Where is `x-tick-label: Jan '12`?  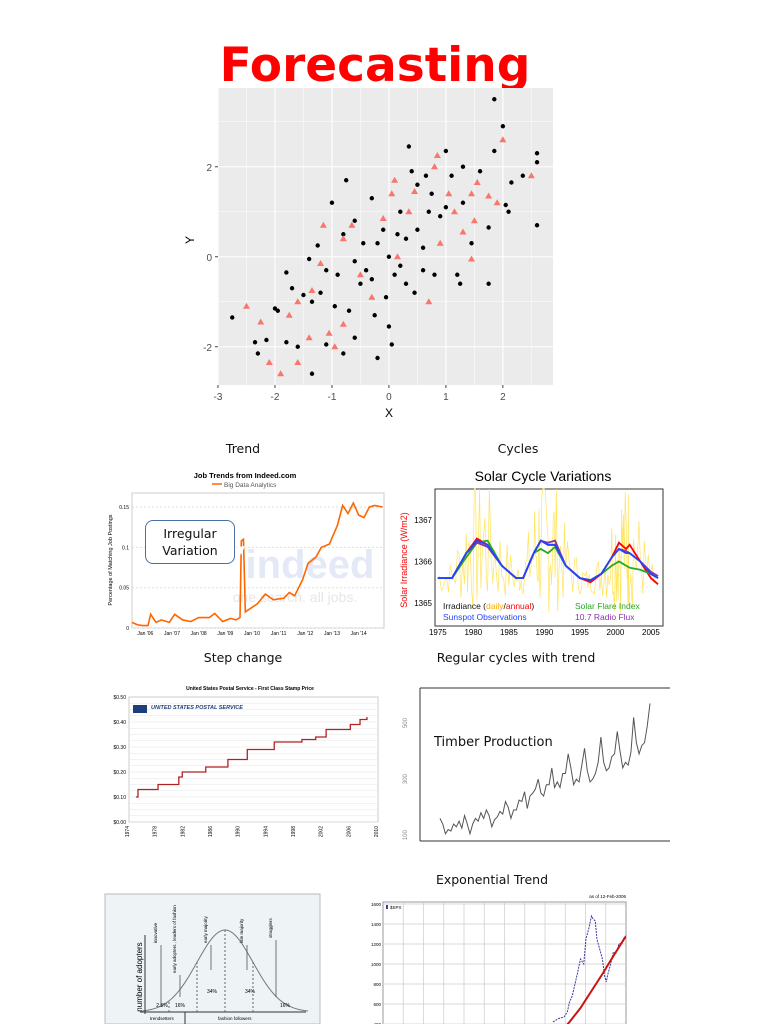
x-tick-label: Jan '12 is located at coordinates (305, 634).